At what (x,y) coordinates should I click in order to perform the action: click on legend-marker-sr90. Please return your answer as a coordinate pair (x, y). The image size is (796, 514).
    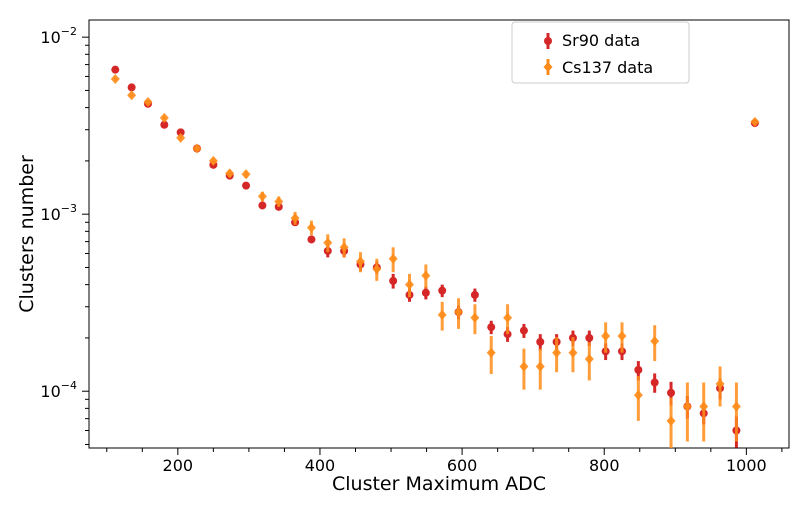
    Looking at the image, I should click on (548, 41).